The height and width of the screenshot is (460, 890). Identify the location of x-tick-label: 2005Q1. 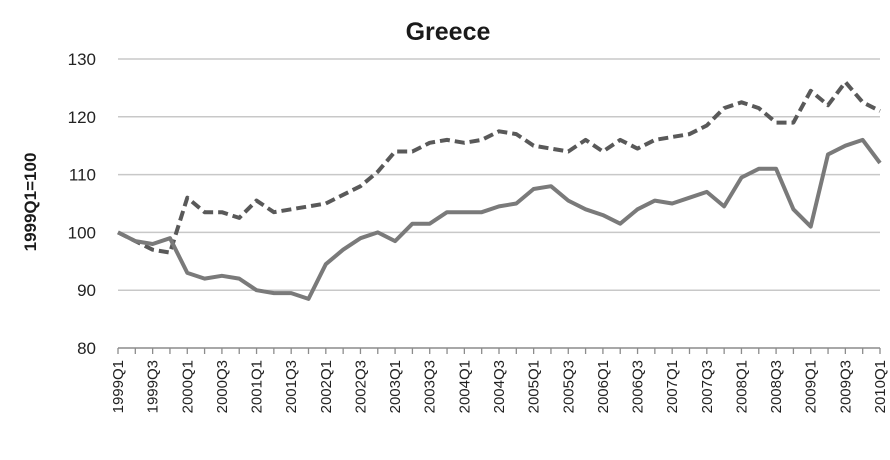
(534, 386).